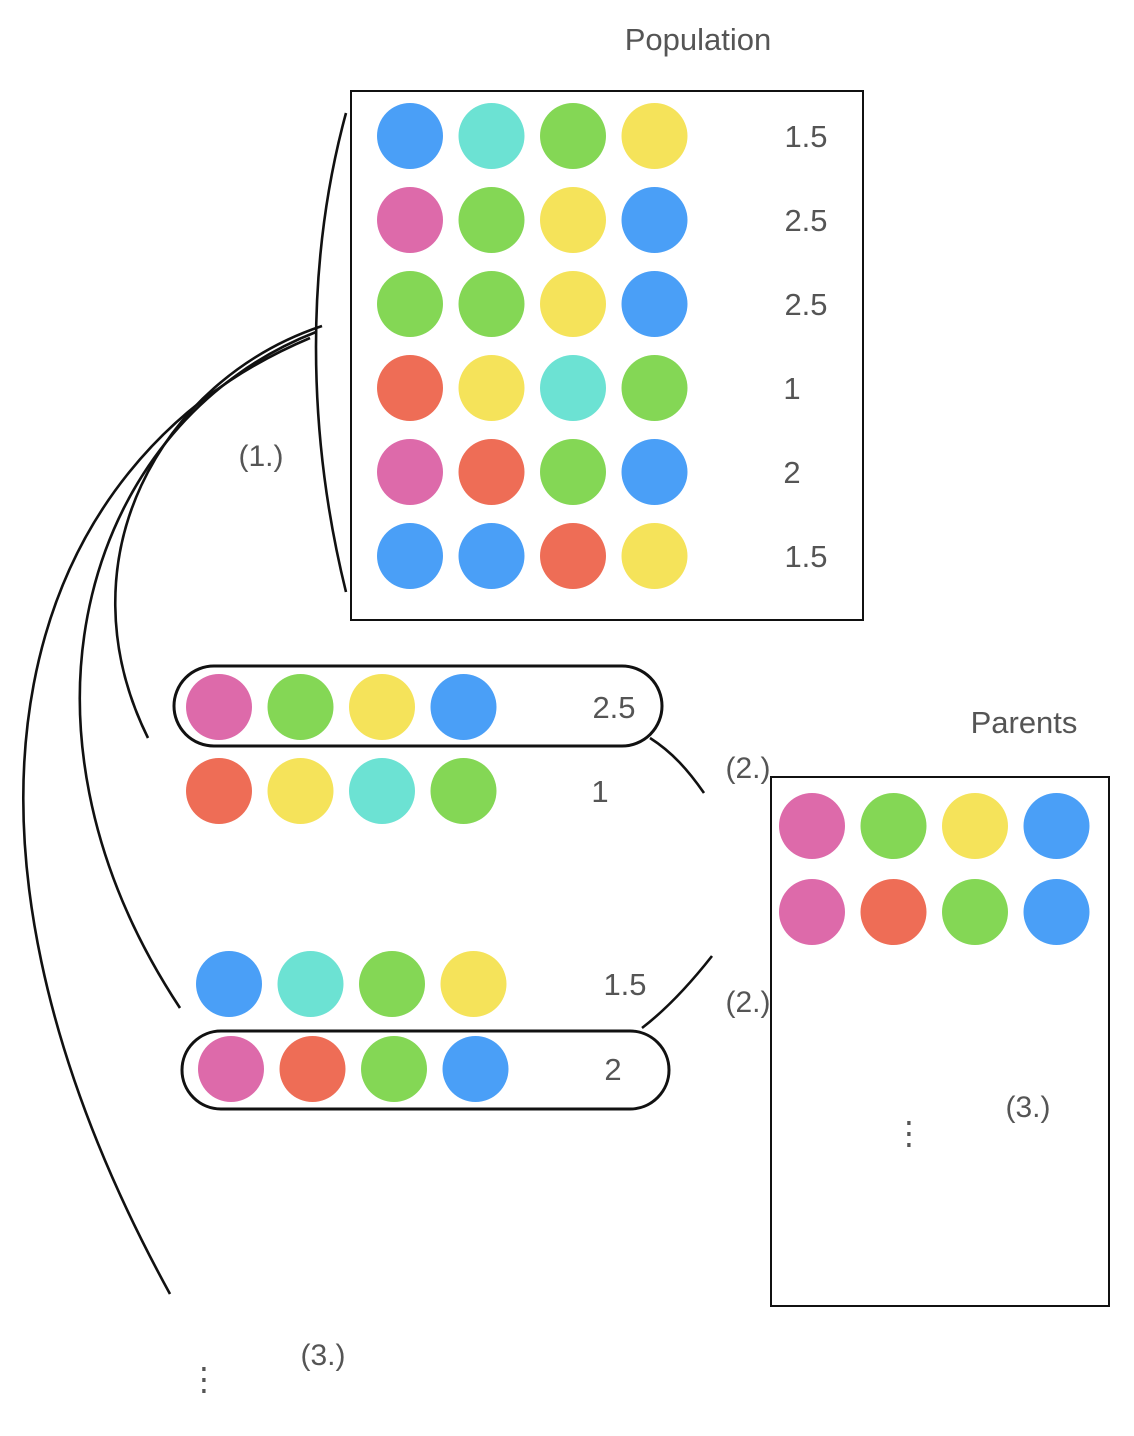 The image size is (1134, 1436). I want to click on bottom-ellipsis: ⋮, so click(204, 1379).